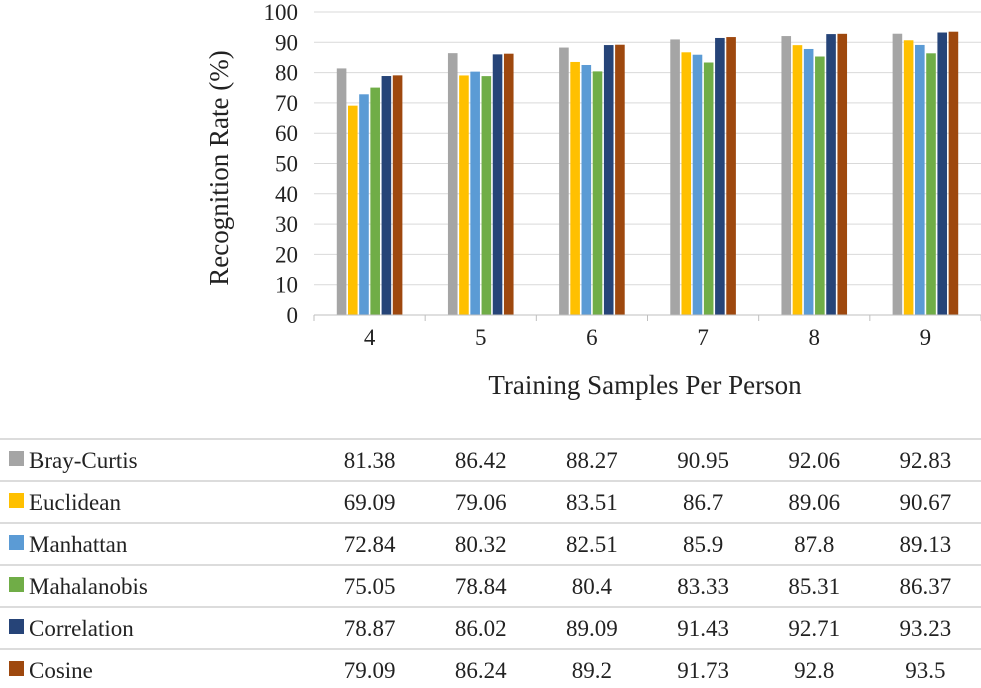 The image size is (981, 688). Describe the element at coordinates (81, 628) in the screenshot. I see `table-row-label: Correlation` at that location.